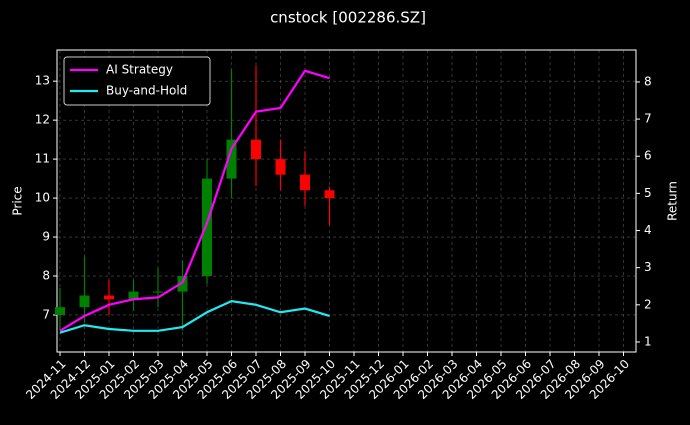 The height and width of the screenshot is (425, 690). Describe the element at coordinates (648, 156) in the screenshot. I see `y2-tick-label: 6` at that location.